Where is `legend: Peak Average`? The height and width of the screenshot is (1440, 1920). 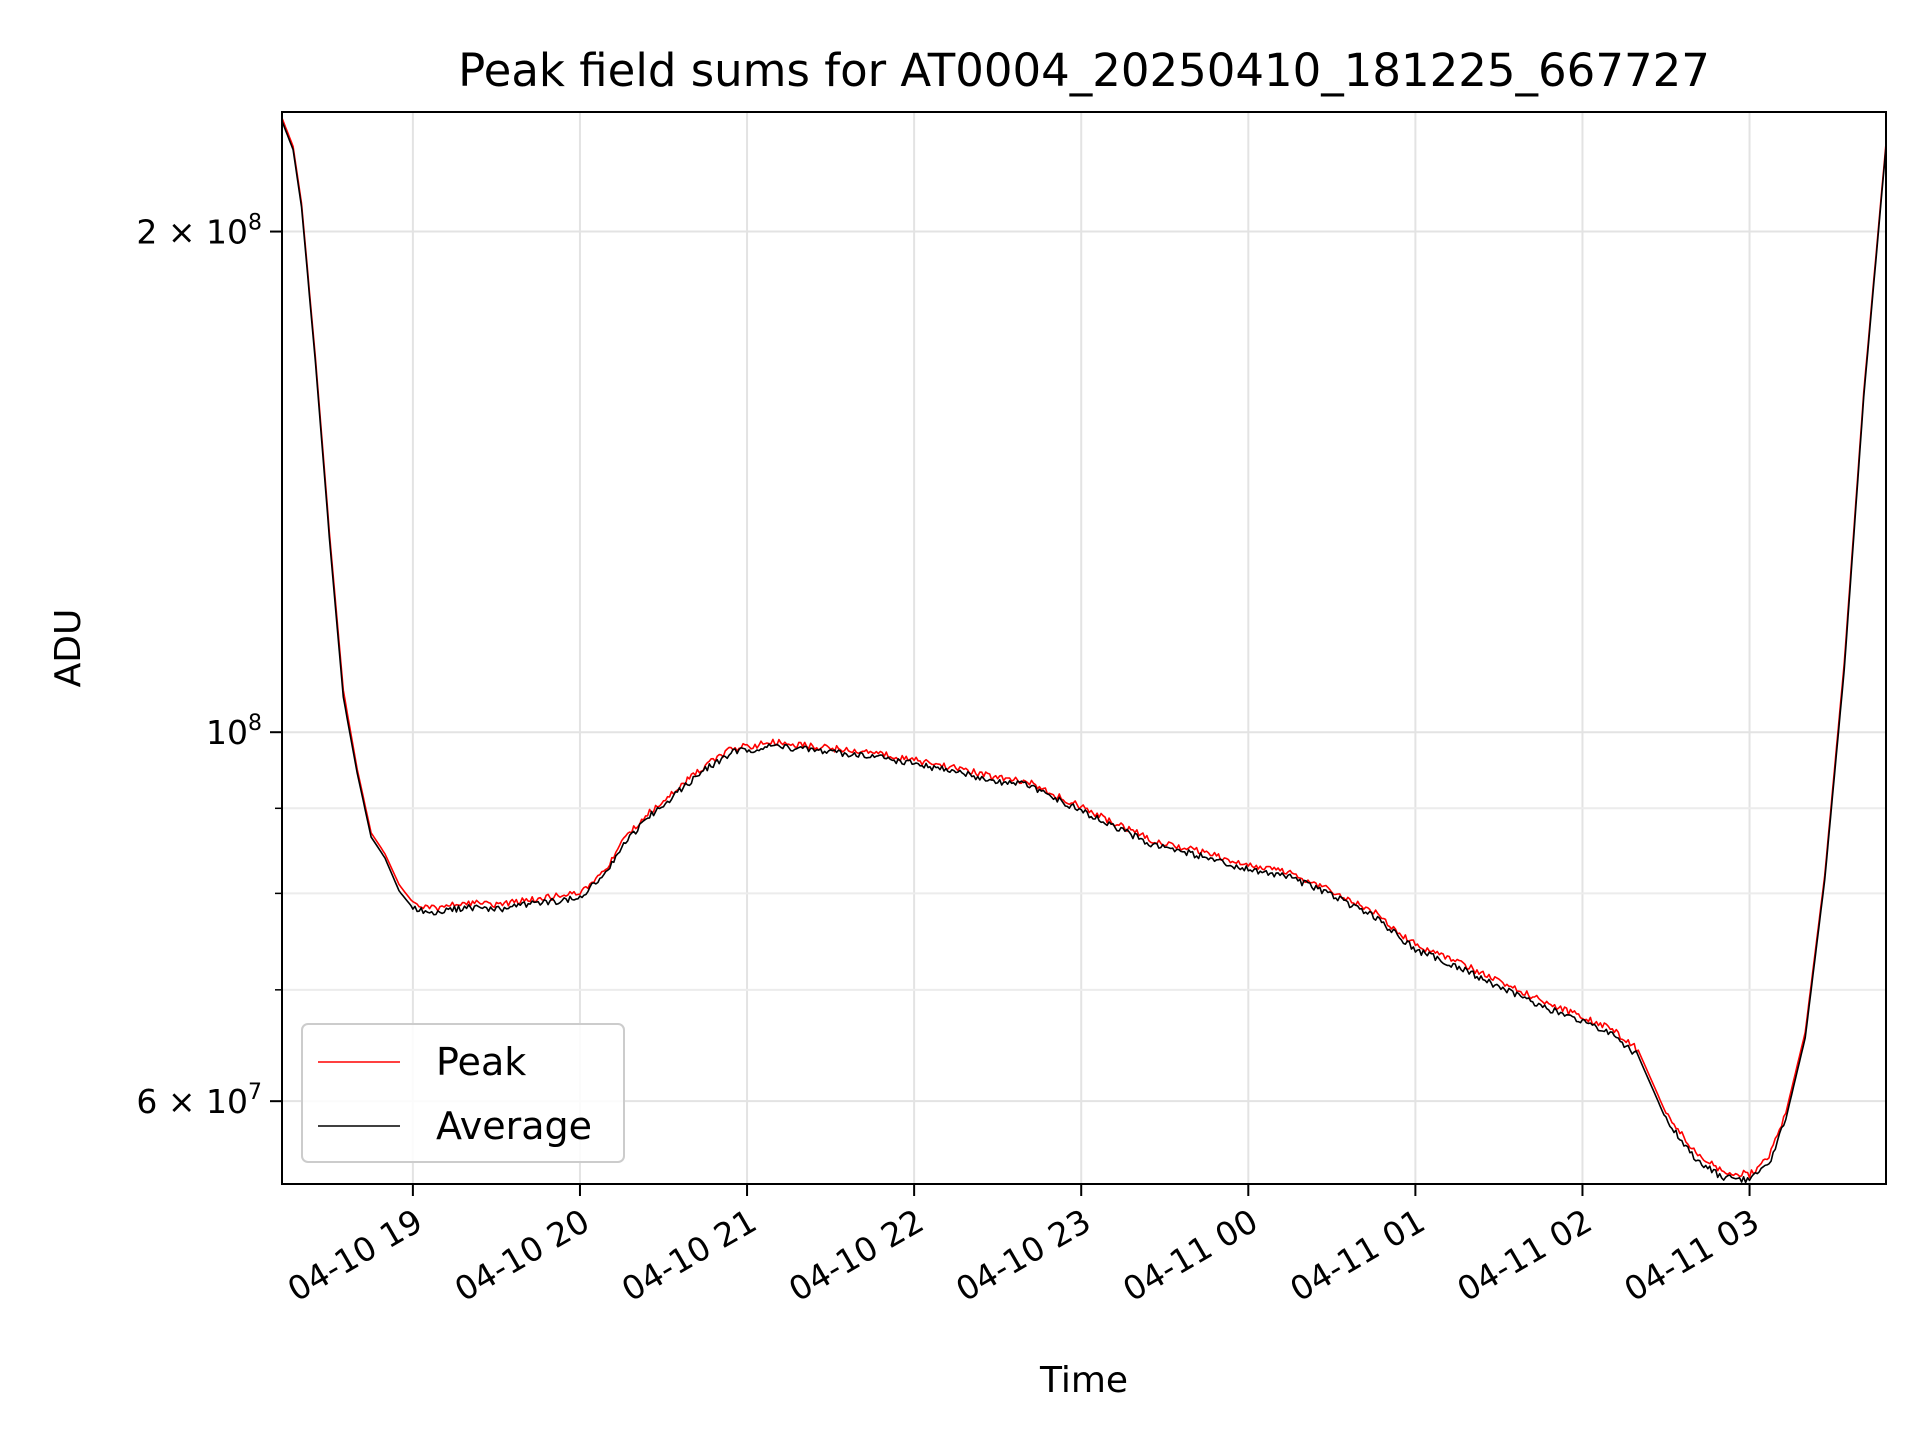
legend: Peak Average is located at coordinates (463, 1093).